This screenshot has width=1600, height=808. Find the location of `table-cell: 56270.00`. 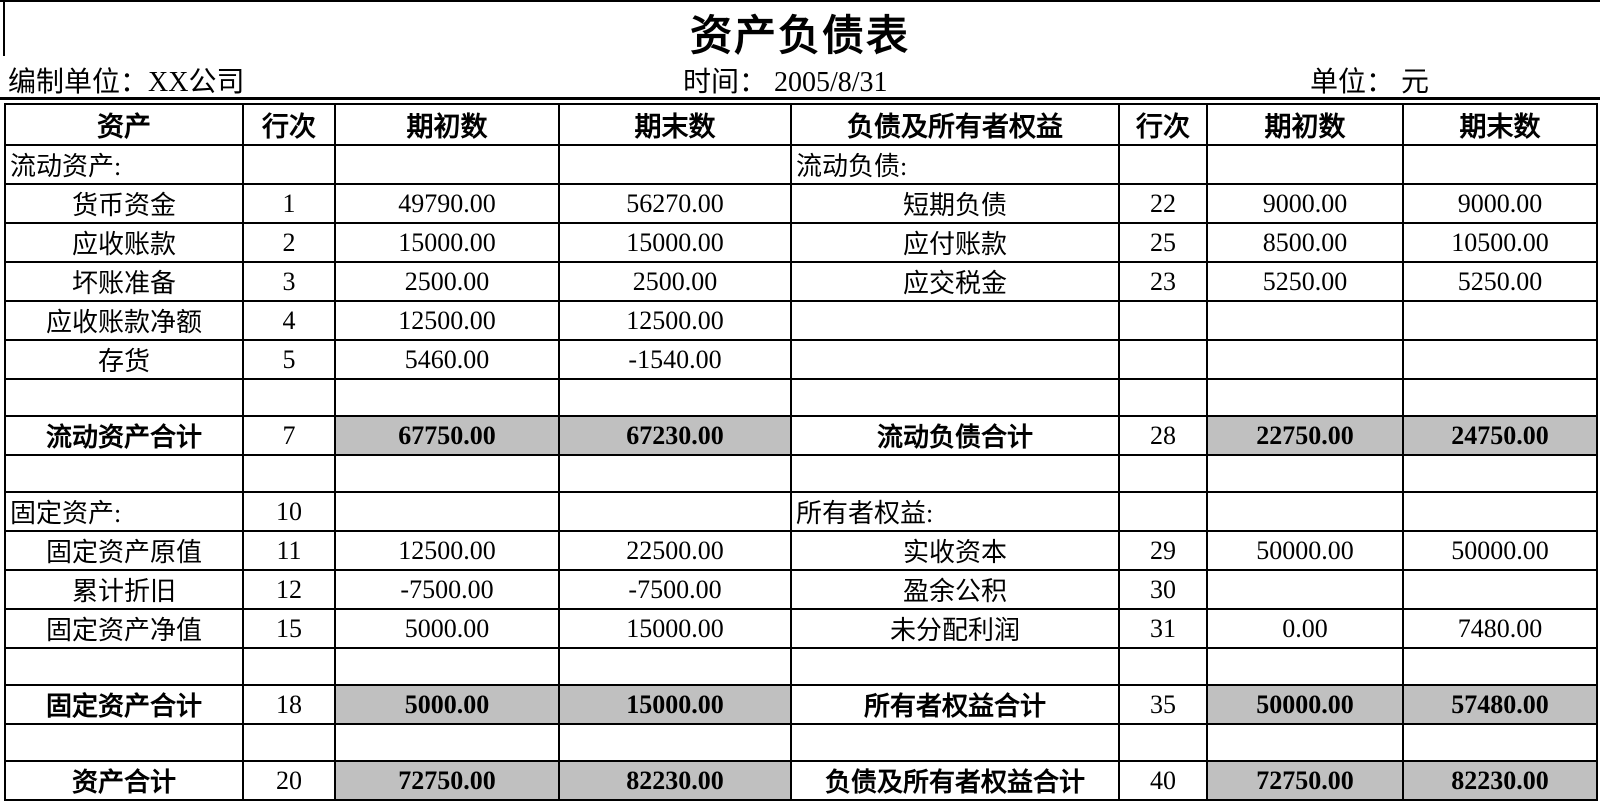

table-cell: 56270.00 is located at coordinates (675, 203).